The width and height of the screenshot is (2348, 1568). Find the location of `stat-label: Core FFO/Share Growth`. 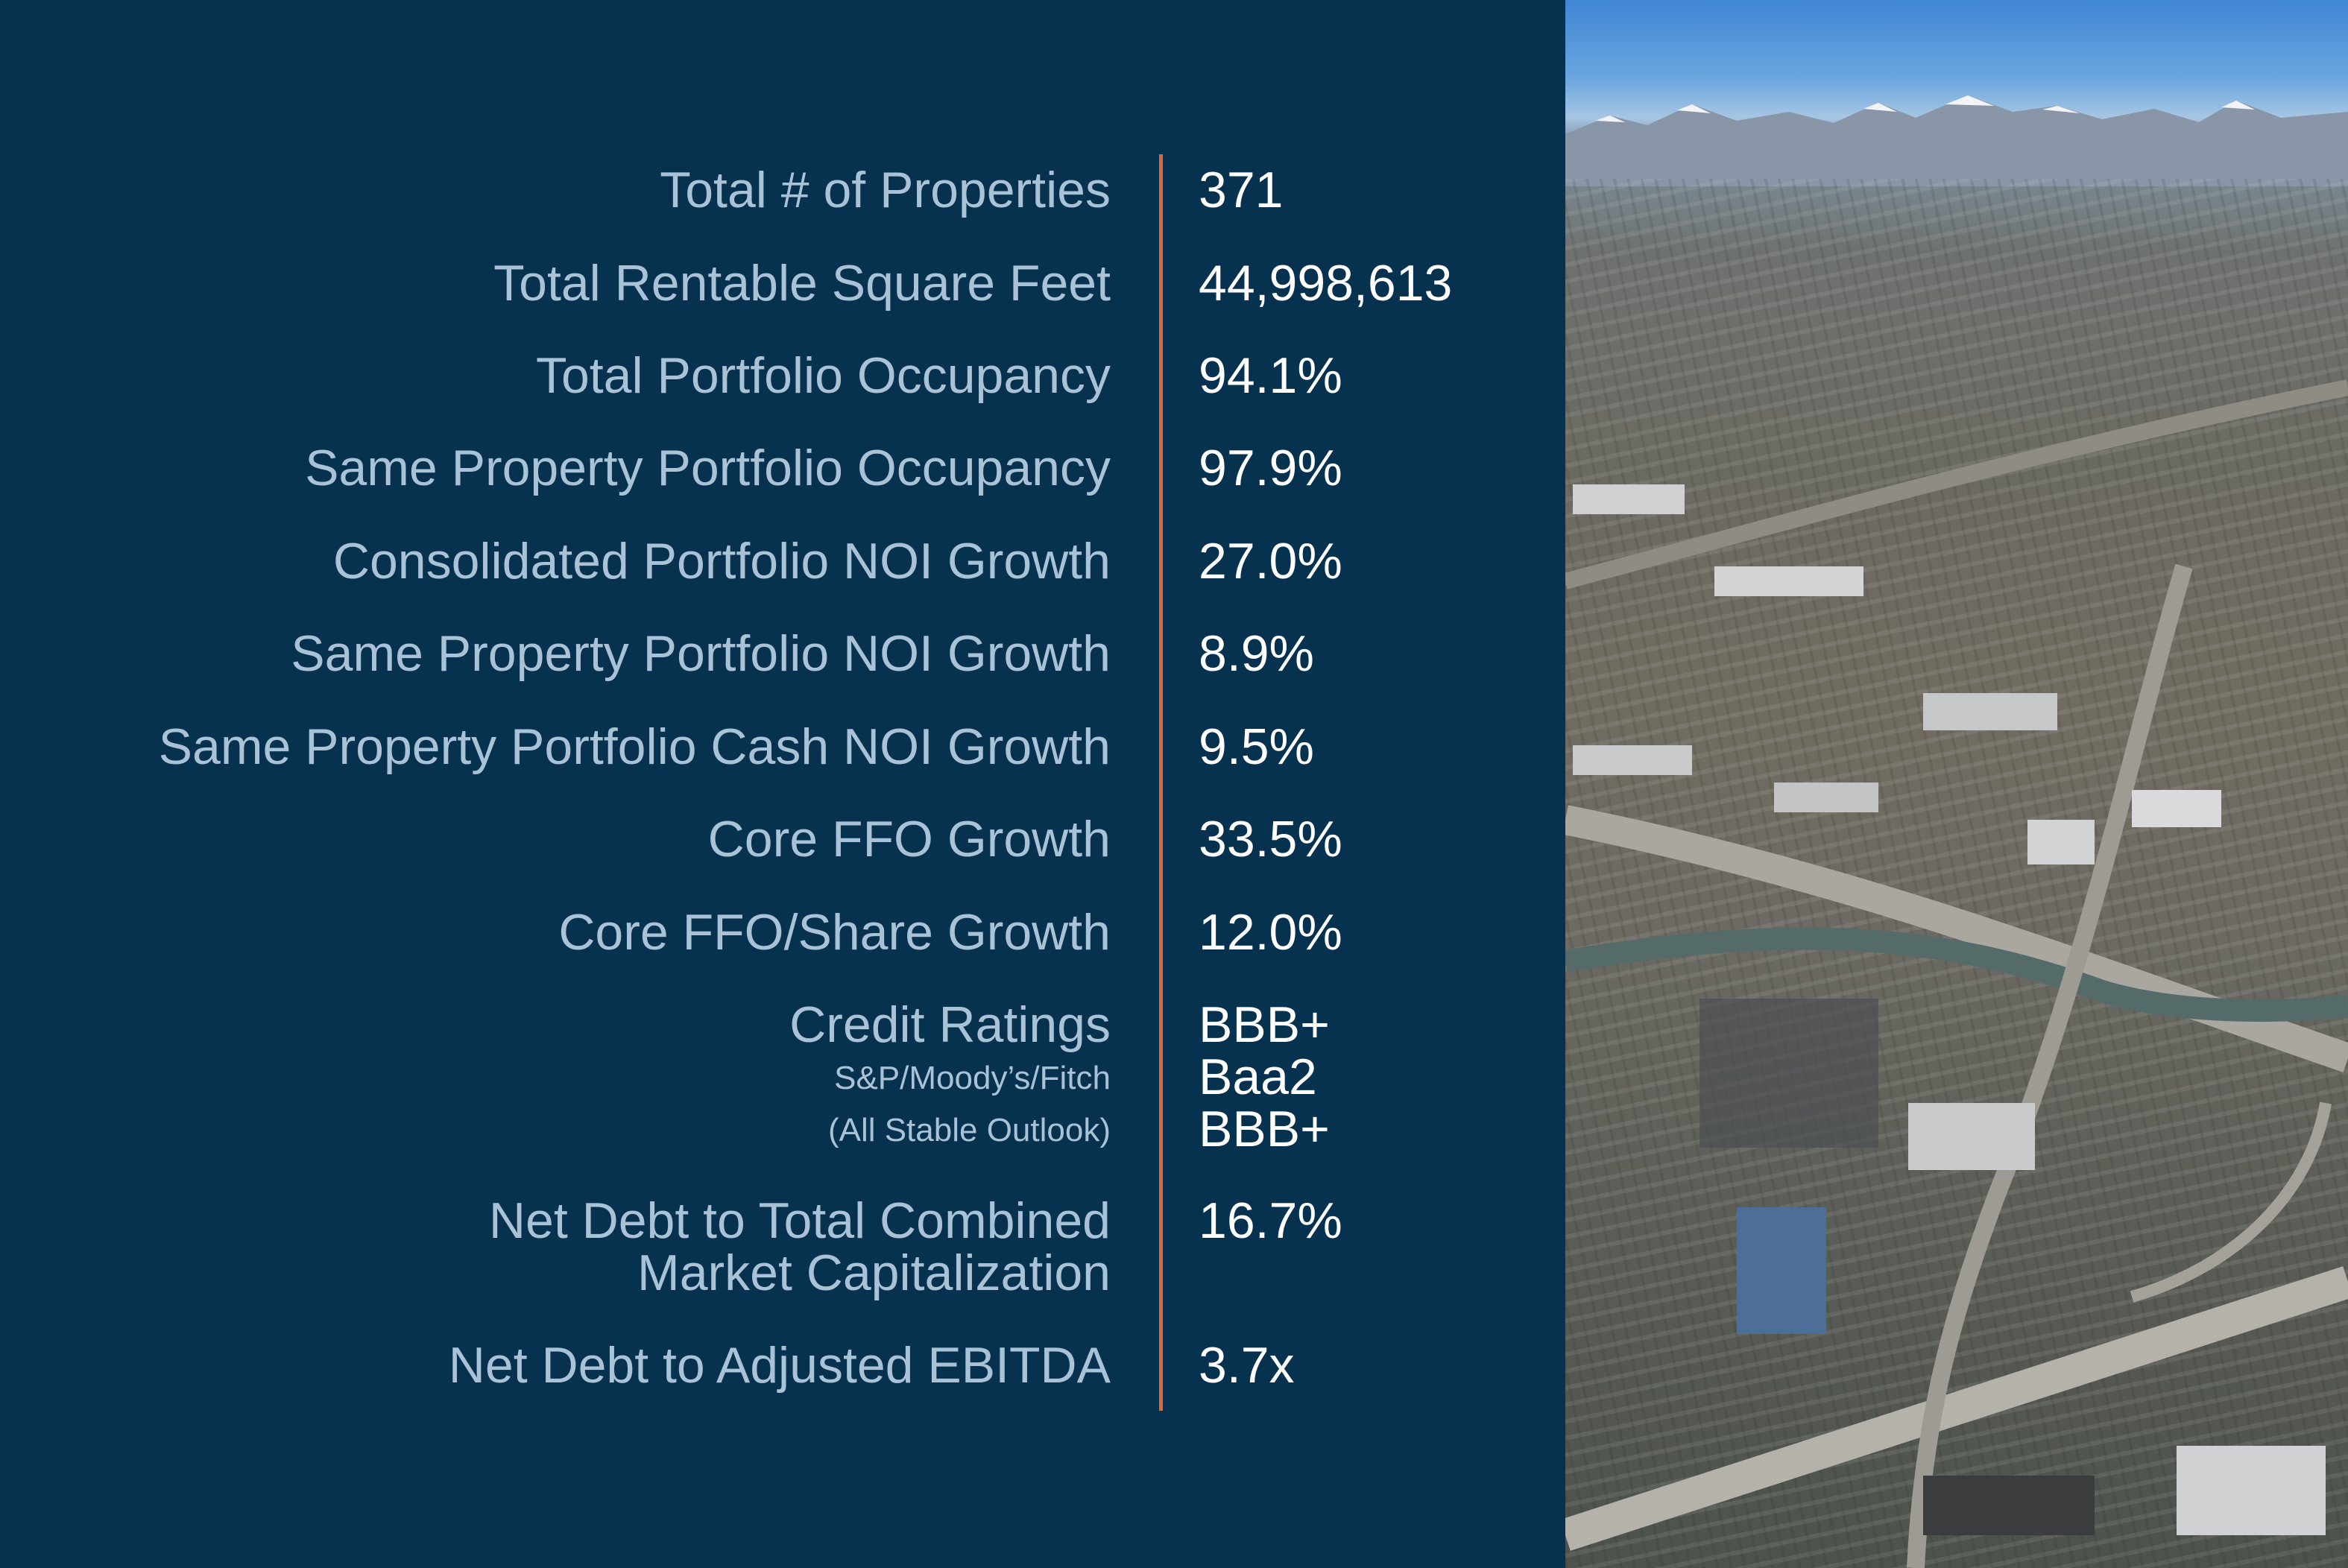

stat-label: Core FFO/Share Growth is located at coordinates (834, 932).